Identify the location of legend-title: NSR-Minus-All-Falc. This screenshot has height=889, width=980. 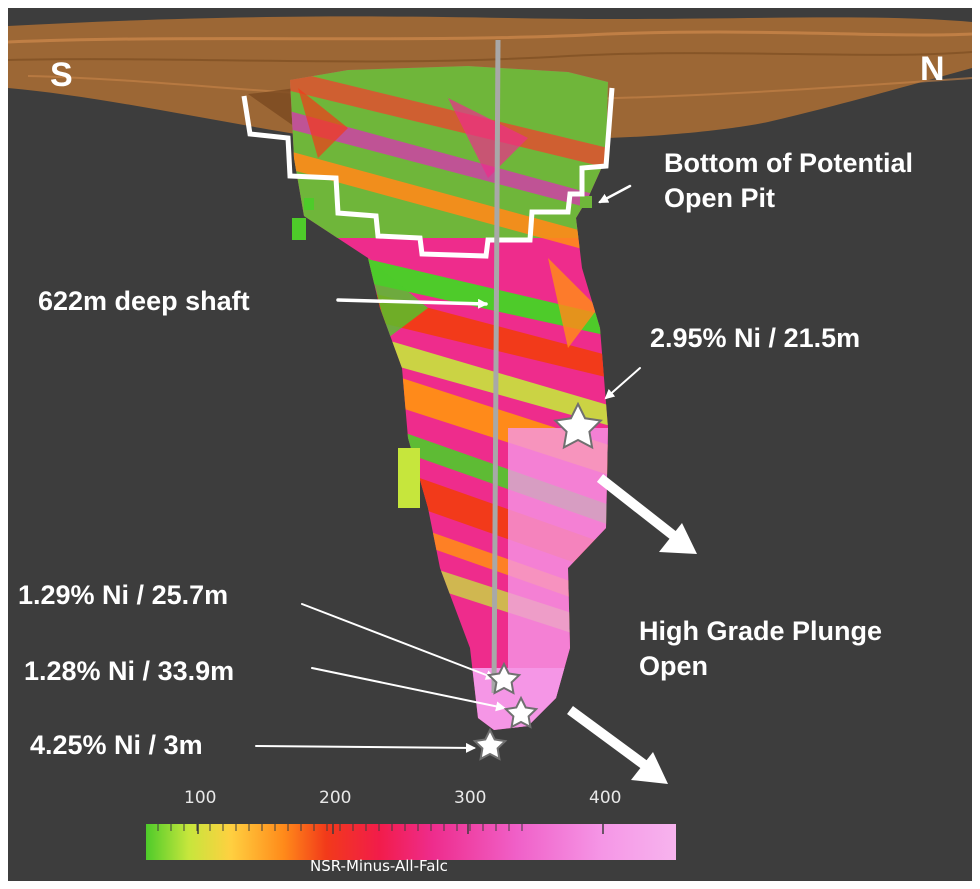
(379, 866).